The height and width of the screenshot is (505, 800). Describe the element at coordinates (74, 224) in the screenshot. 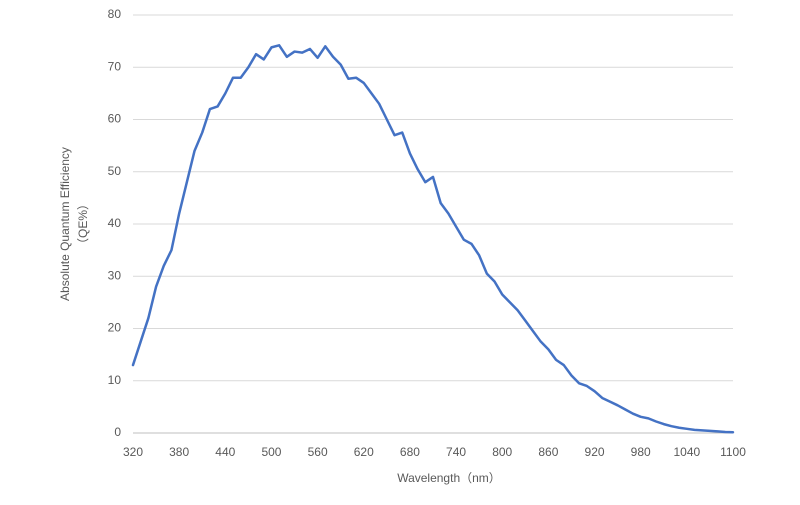

I see `y-axis-label: Absolute Quantum Efficiency （QE%）` at that location.